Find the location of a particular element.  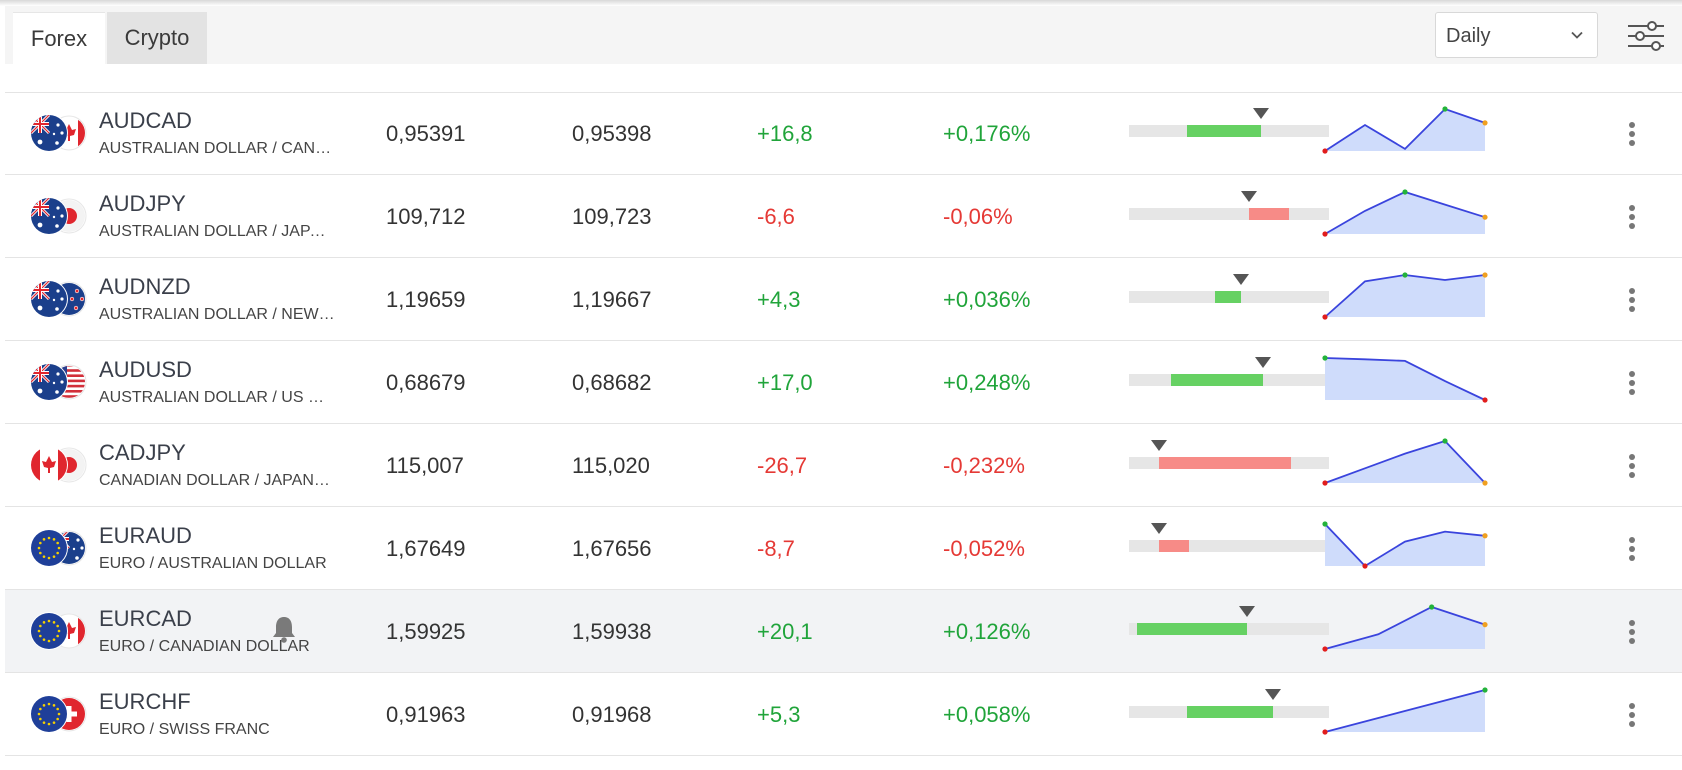

ask-price: 0,68682 is located at coordinates (612, 382).